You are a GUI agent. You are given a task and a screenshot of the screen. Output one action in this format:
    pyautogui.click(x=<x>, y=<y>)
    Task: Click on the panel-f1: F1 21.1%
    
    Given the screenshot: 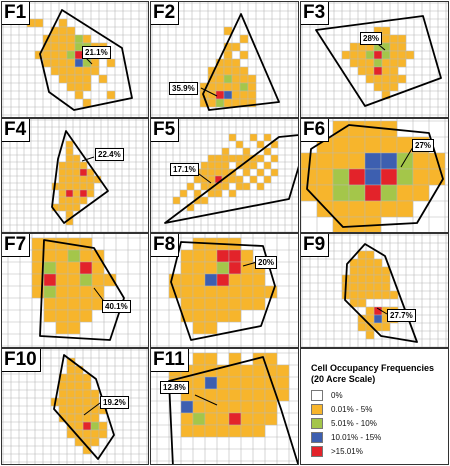 What is the action you would take?
    pyautogui.click(x=75, y=59)
    